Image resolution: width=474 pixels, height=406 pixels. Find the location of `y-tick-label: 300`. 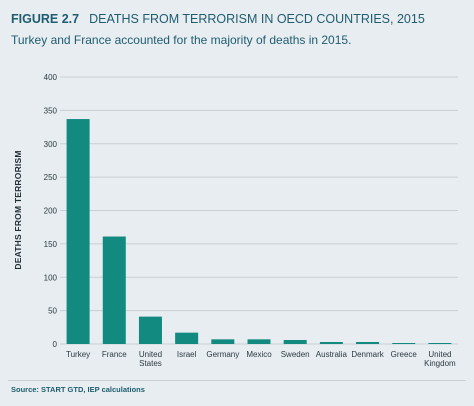

y-tick-label: 300 is located at coordinates (51, 144).